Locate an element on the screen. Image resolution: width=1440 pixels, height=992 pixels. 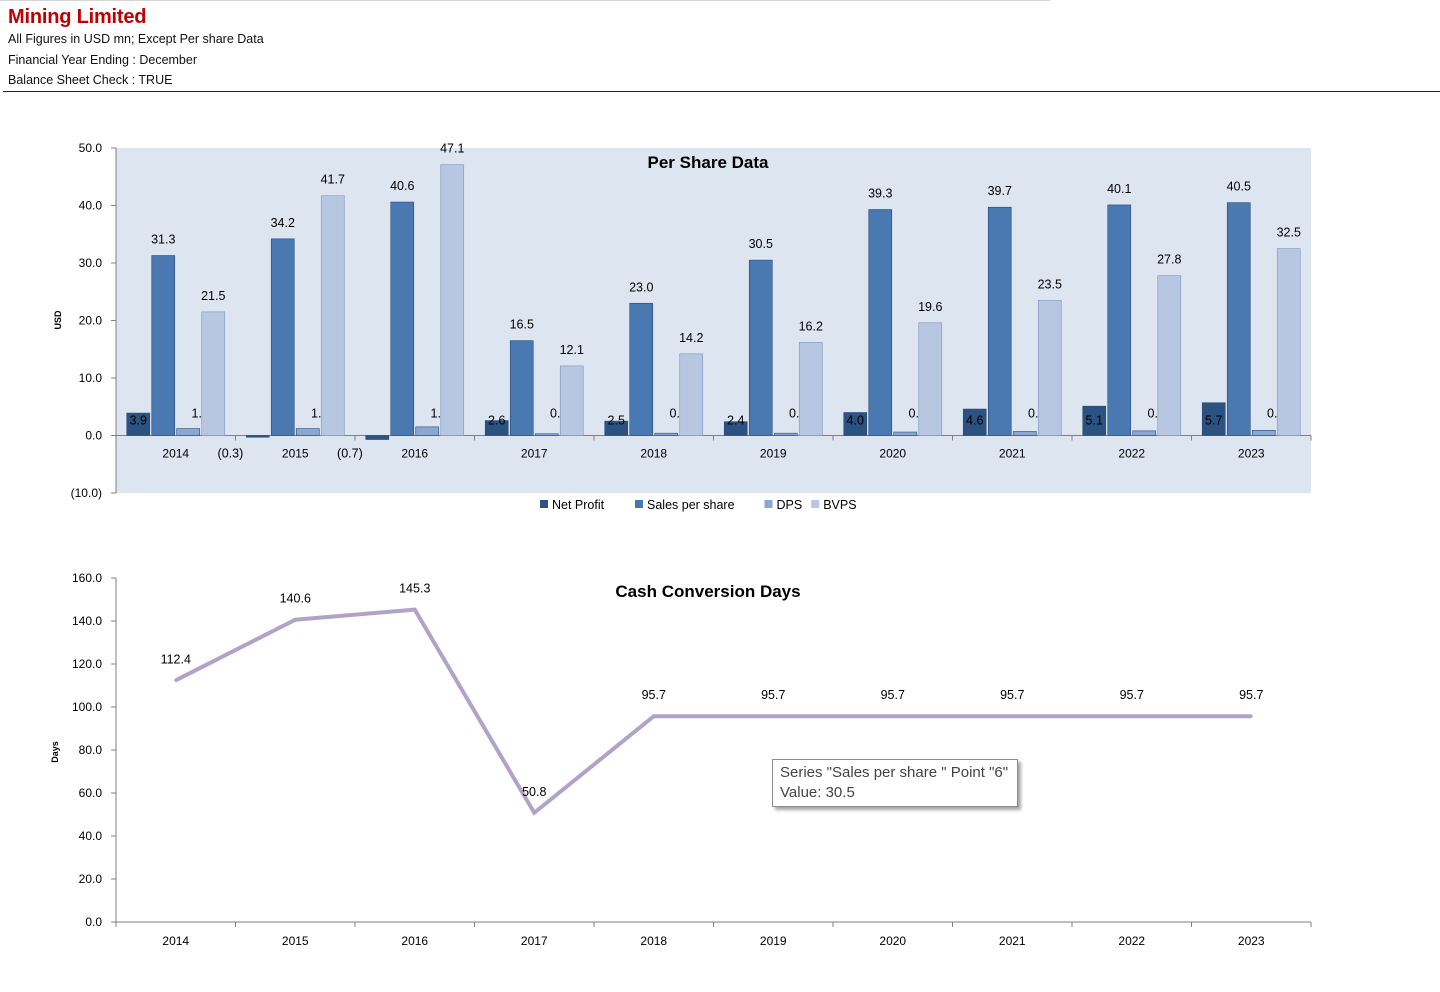
data-label: 3.9 is located at coordinates (138, 421).